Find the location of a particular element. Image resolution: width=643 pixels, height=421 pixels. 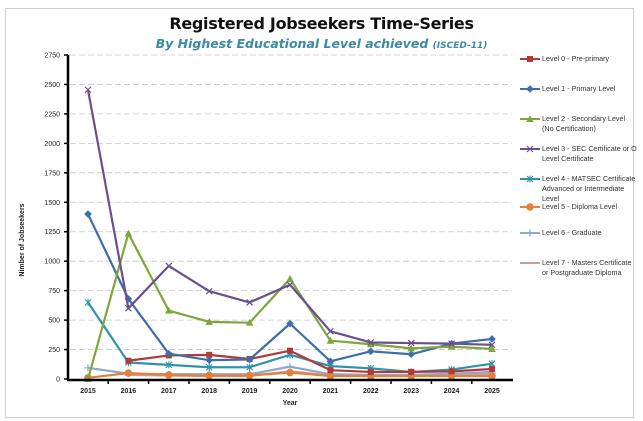

chart-title: Registered Jobseekers Time-Series is located at coordinates (321, 23).